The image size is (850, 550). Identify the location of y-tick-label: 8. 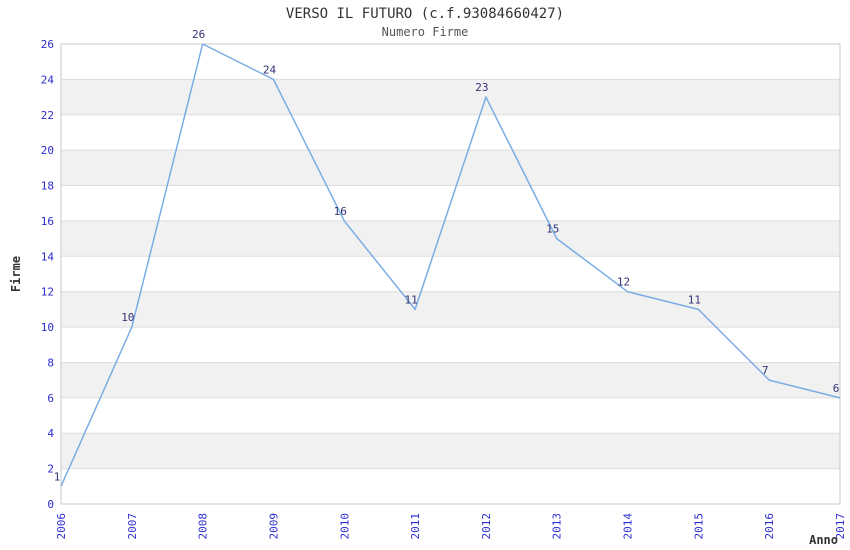
(50, 362).